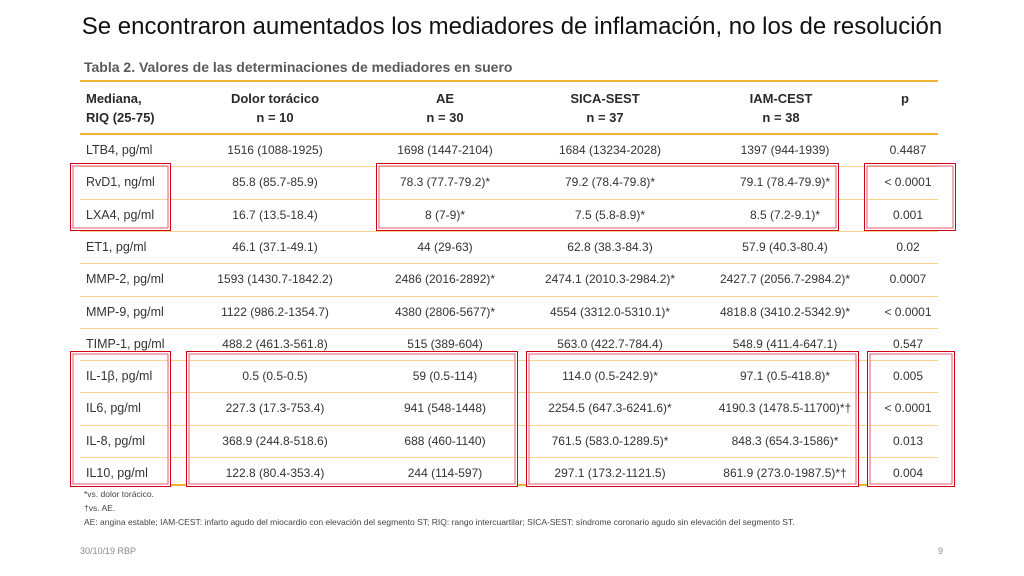 The width and height of the screenshot is (1024, 576). I want to click on table-cell: 1397 (944-1939), so click(785, 150).